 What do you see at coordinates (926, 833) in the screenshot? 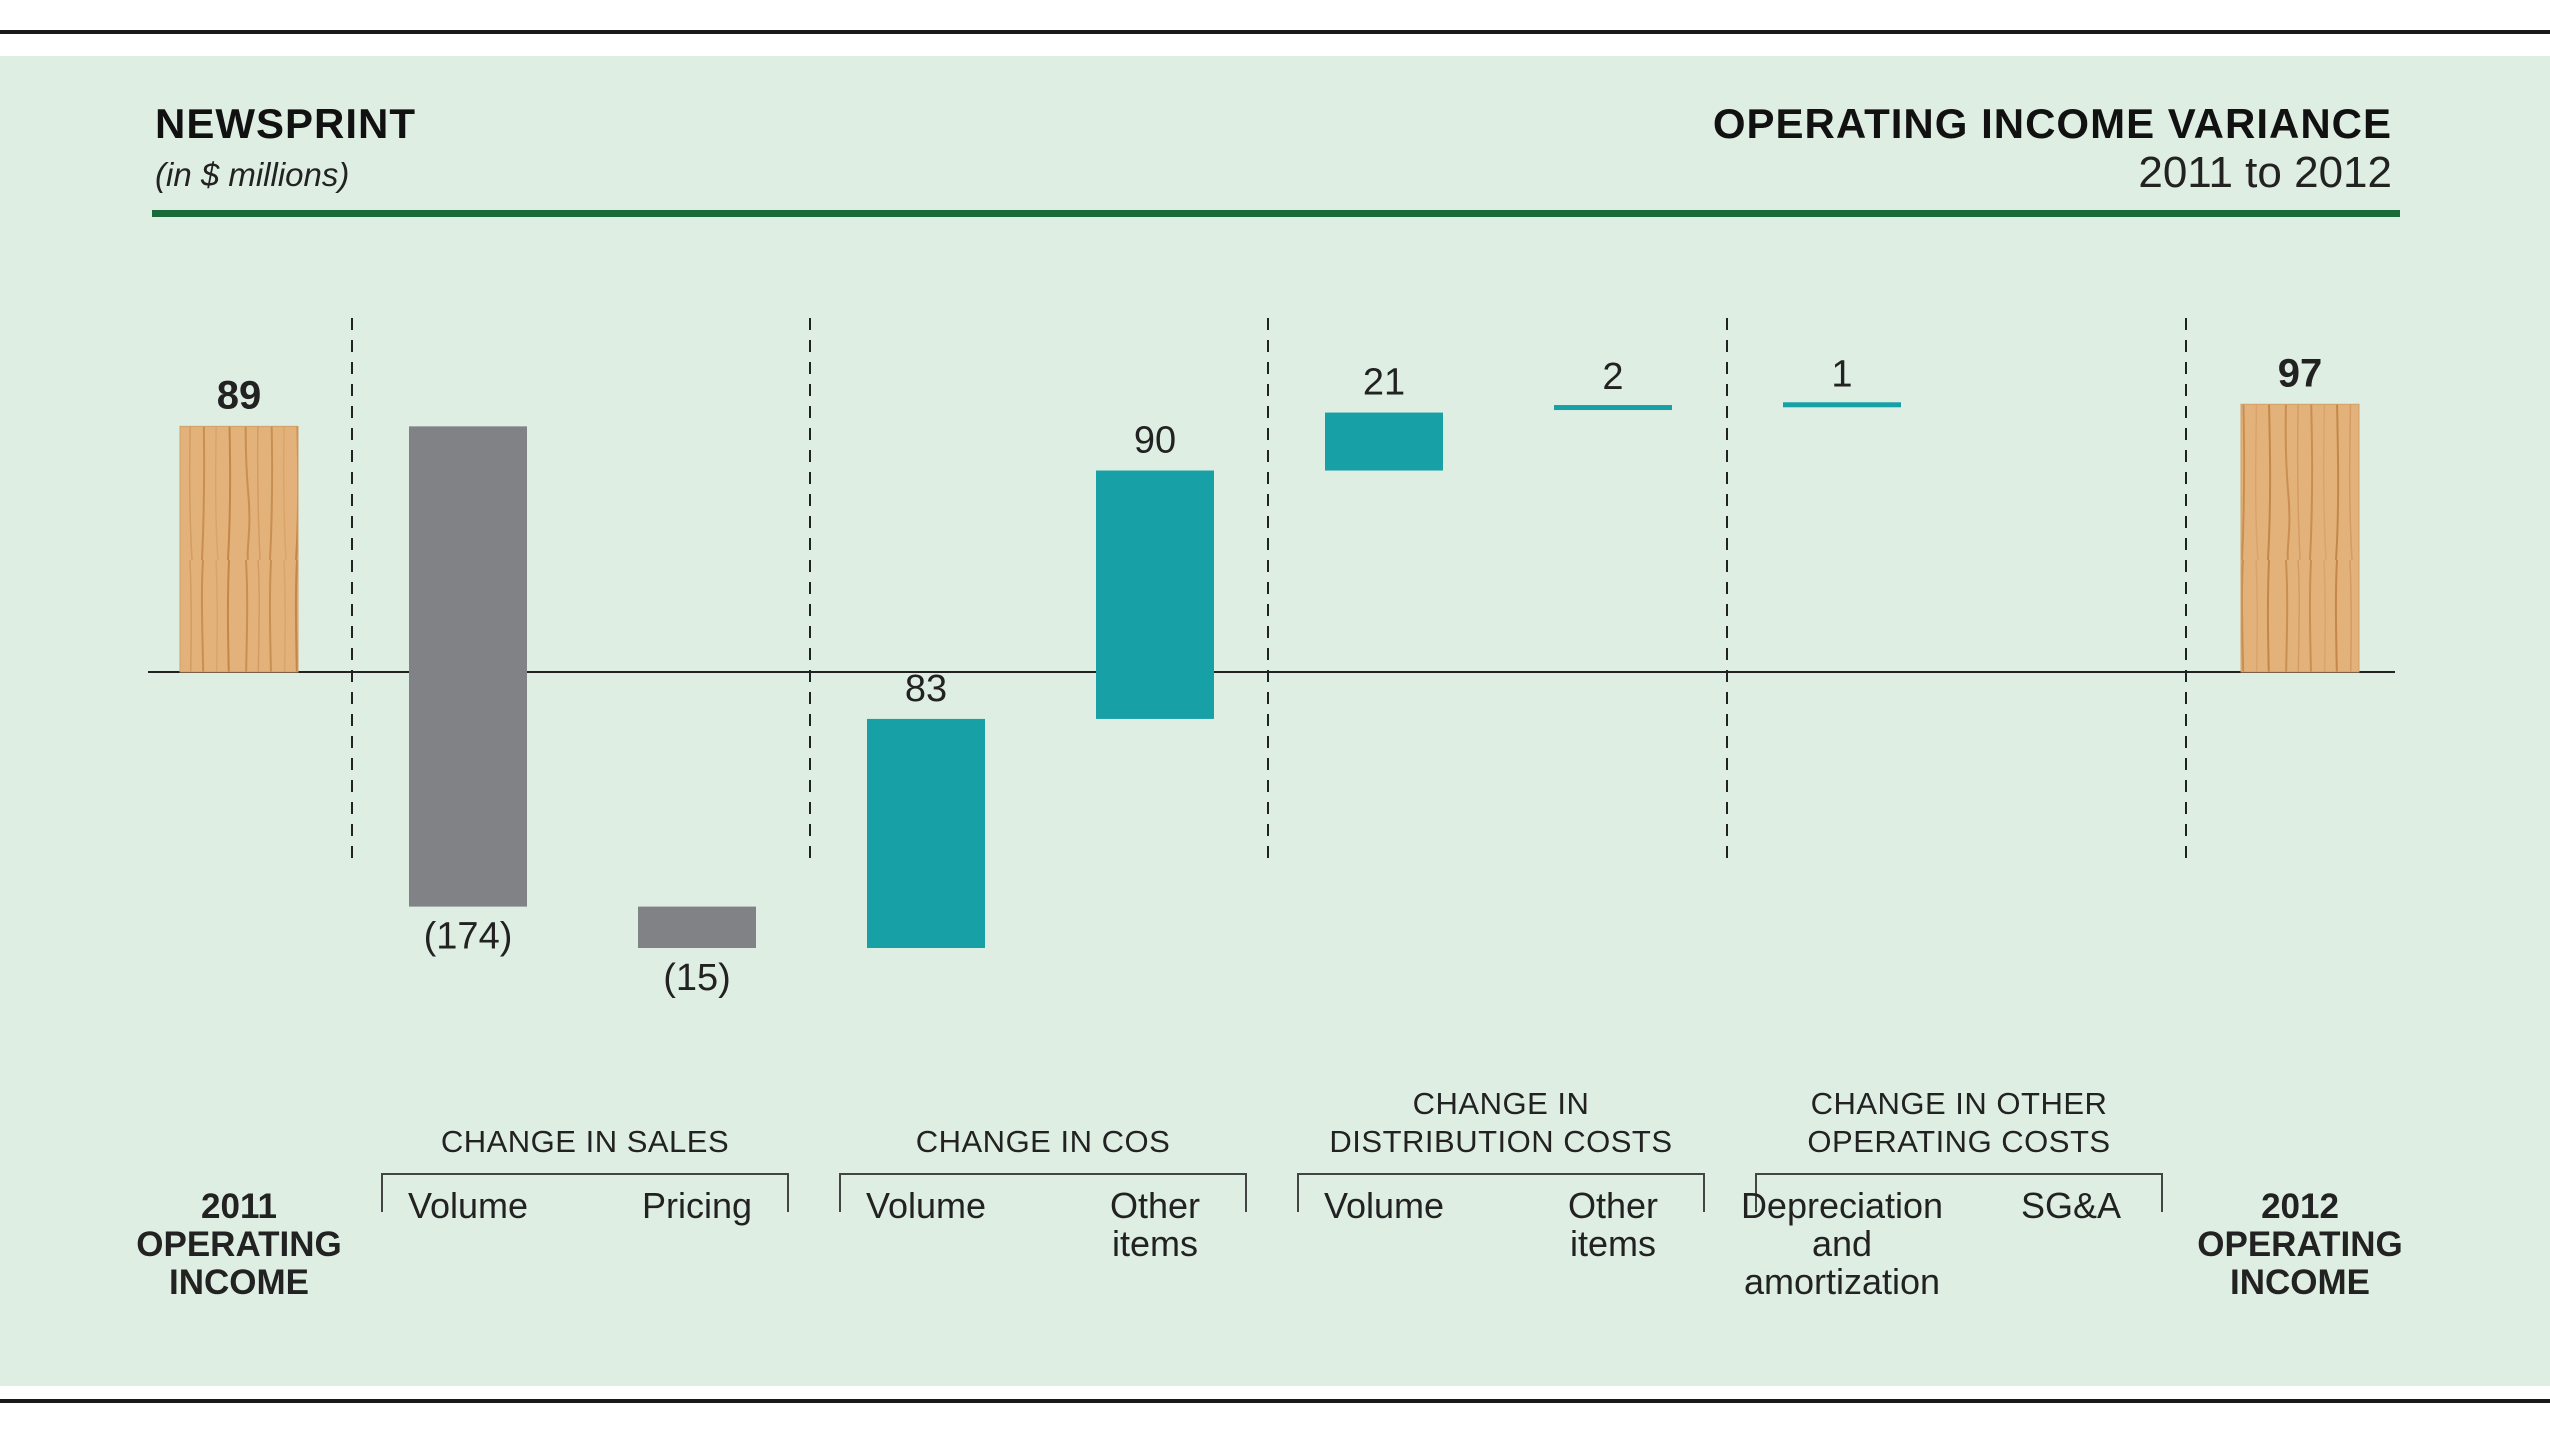
I see `bar-3-volume` at bounding box center [926, 833].